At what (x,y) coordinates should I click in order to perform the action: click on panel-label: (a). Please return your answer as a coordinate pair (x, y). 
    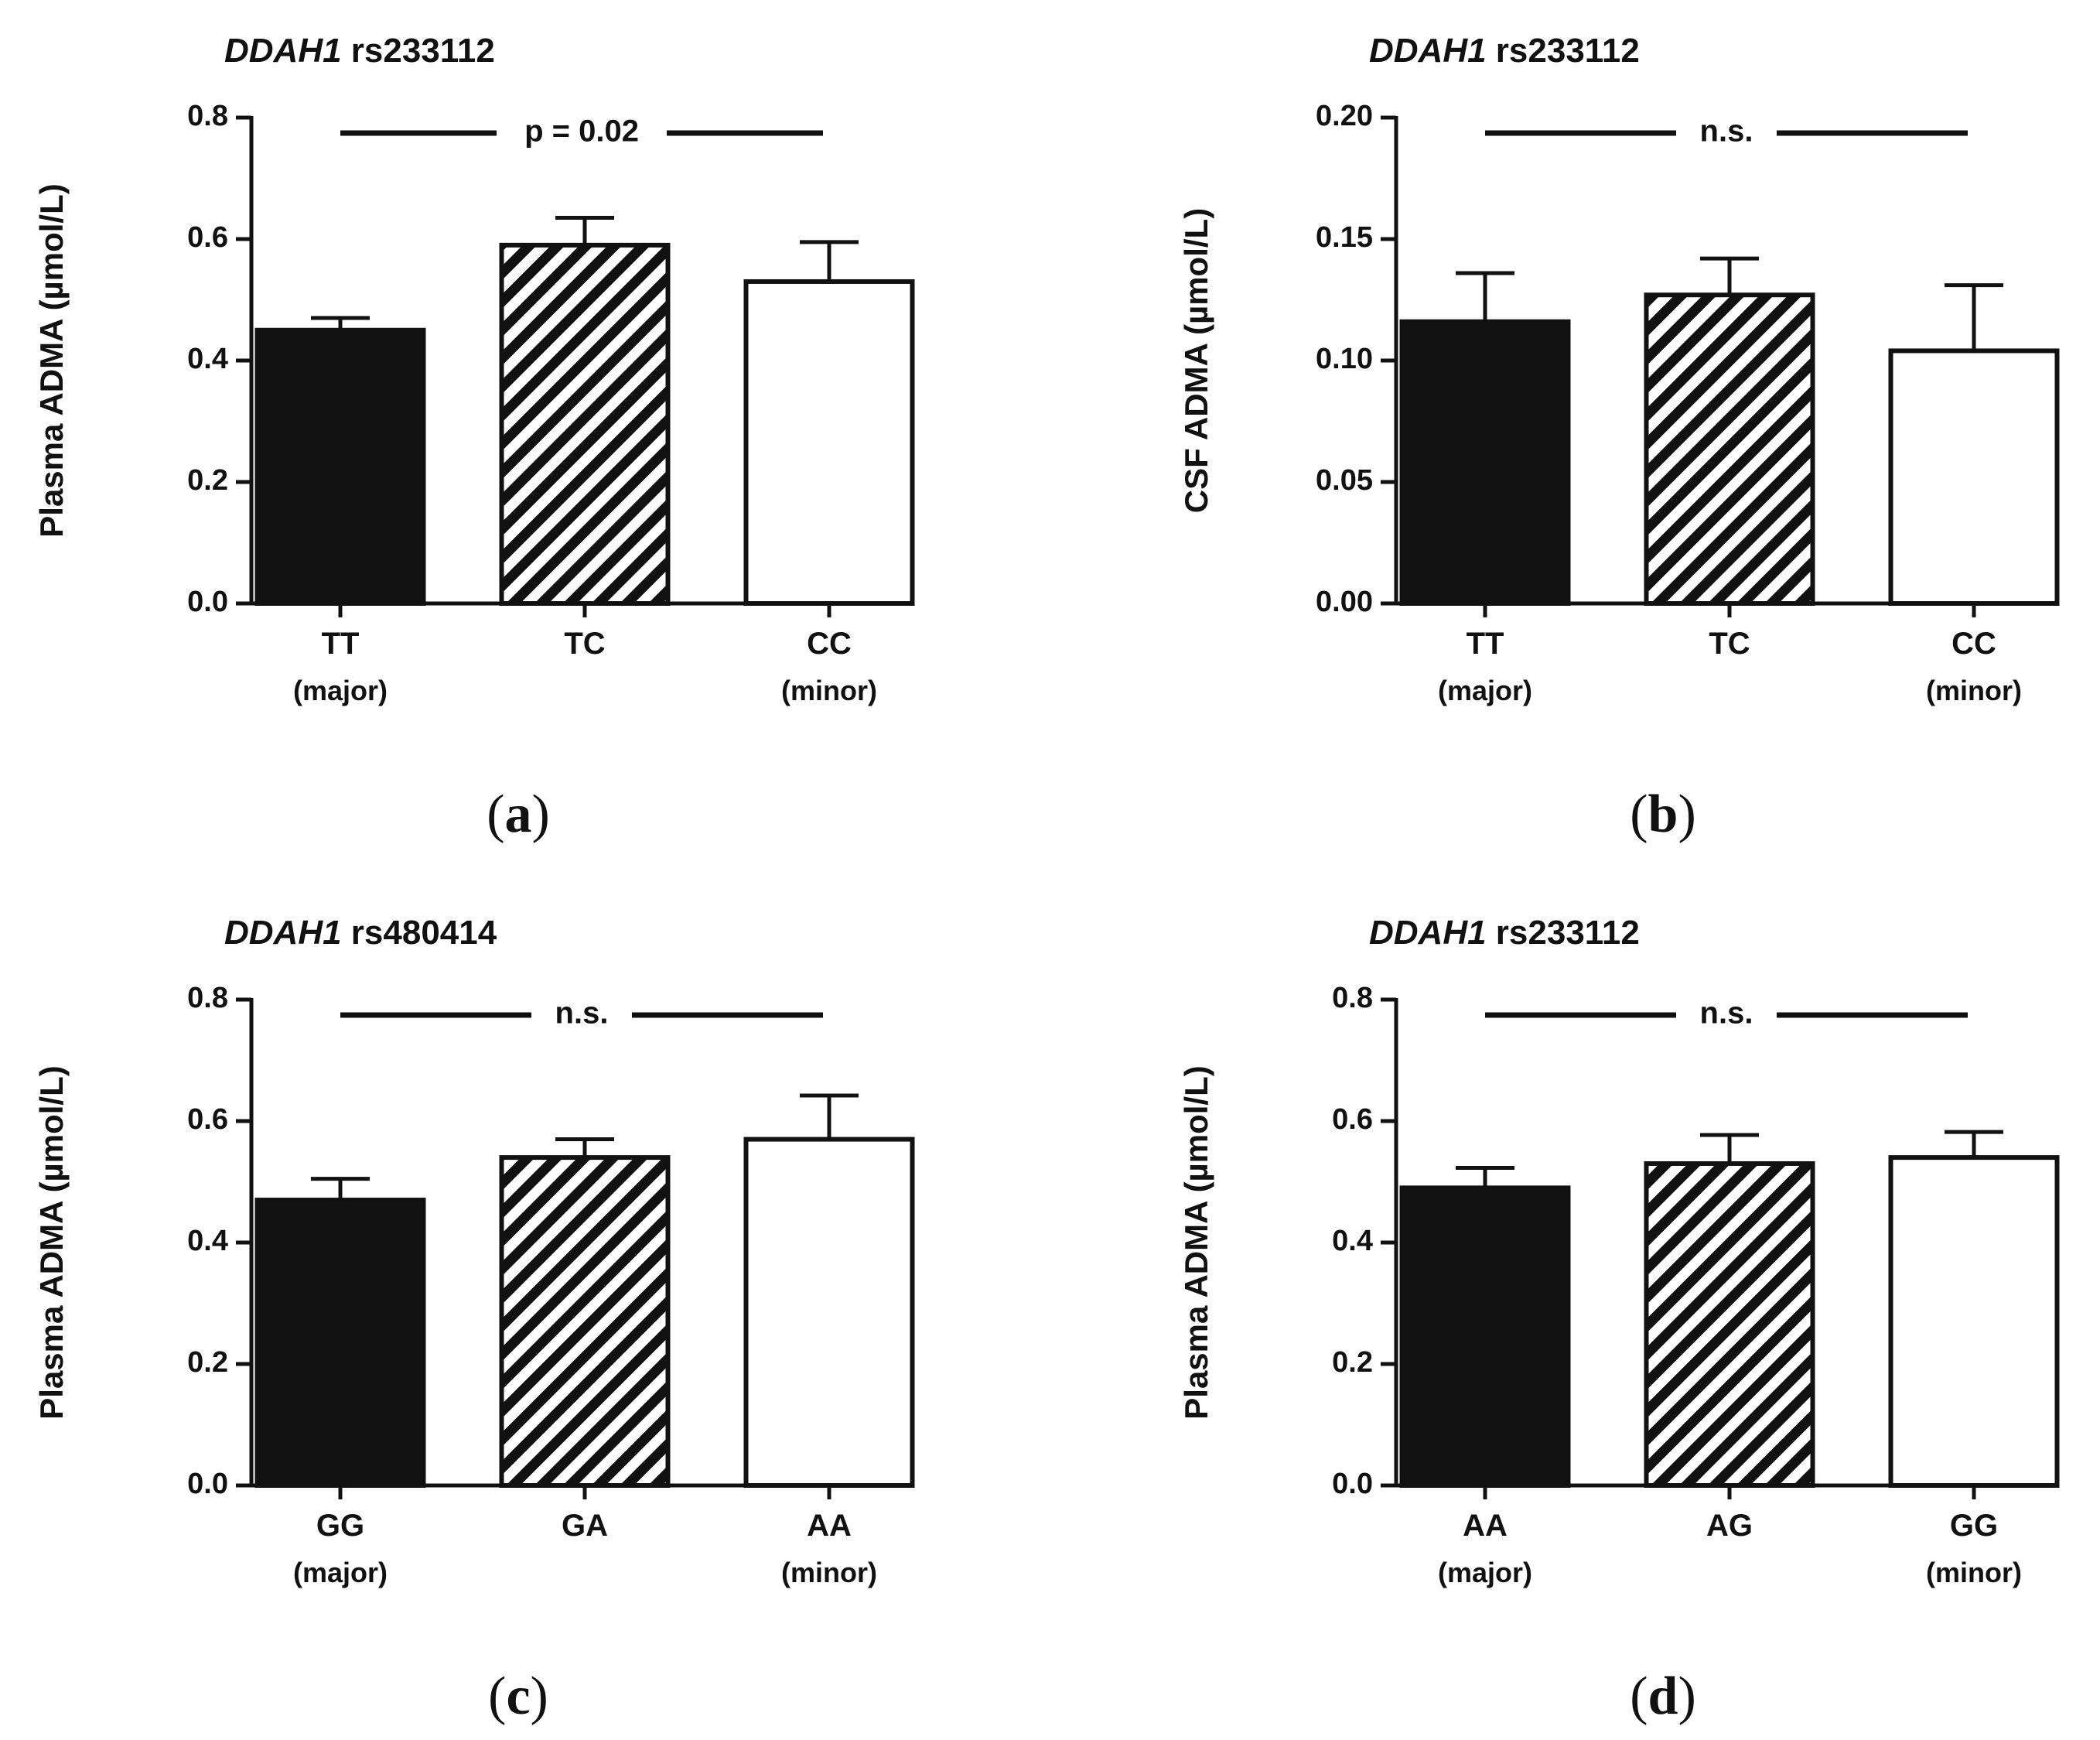
    Looking at the image, I should click on (519, 814).